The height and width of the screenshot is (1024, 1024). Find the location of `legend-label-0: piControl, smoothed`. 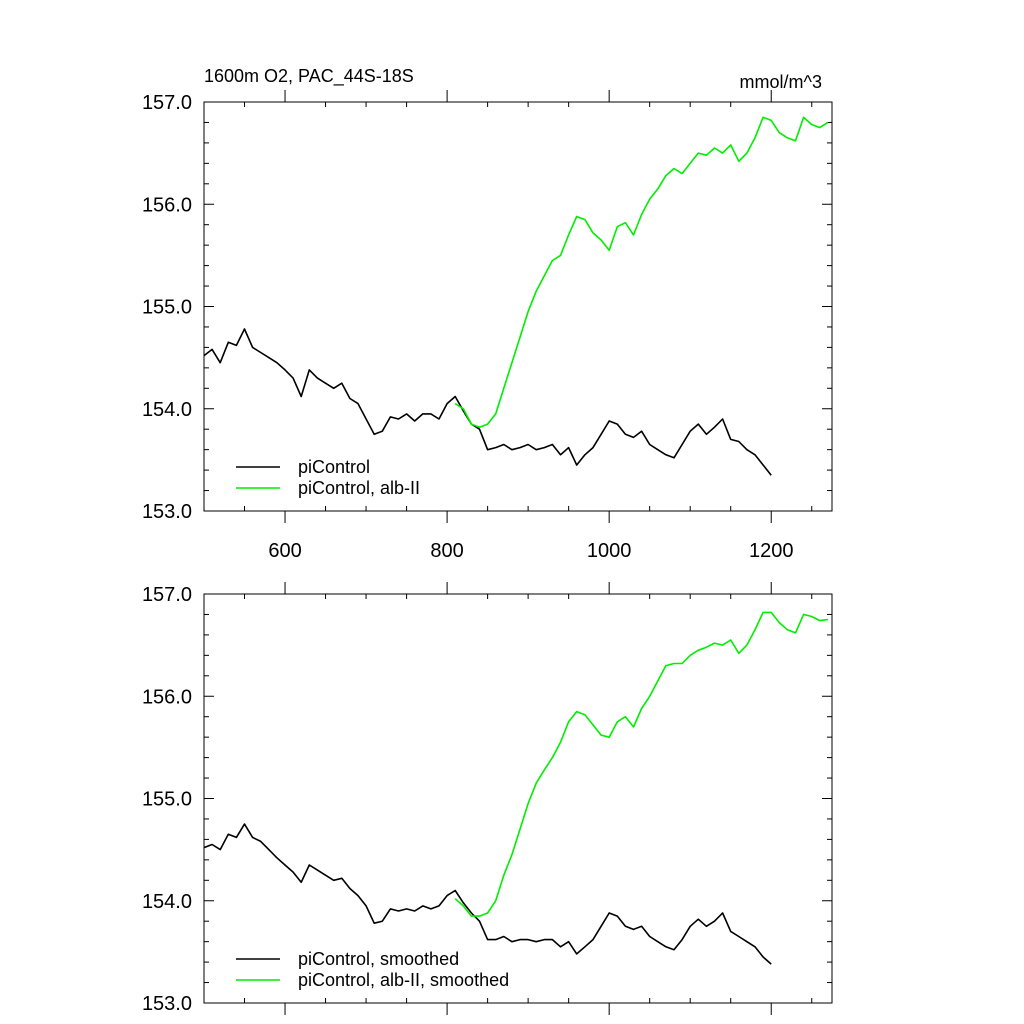

legend-label-0: piControl, smoothed is located at coordinates (378, 959).